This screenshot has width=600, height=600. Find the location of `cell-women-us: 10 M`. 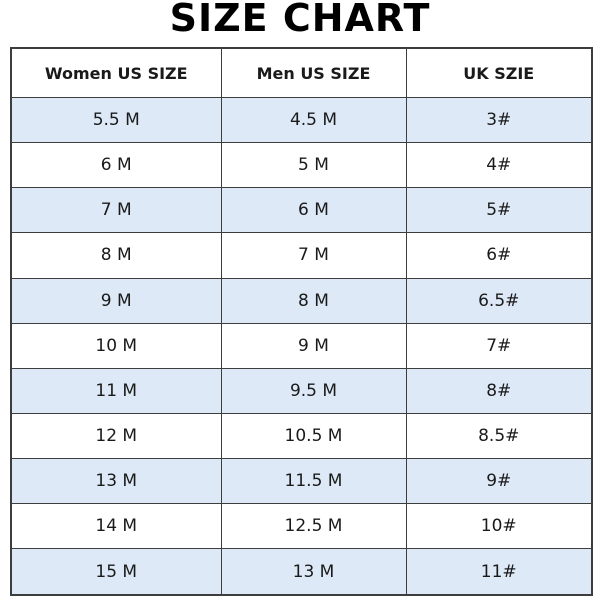

cell-women-us: 10 M is located at coordinates (116, 345).